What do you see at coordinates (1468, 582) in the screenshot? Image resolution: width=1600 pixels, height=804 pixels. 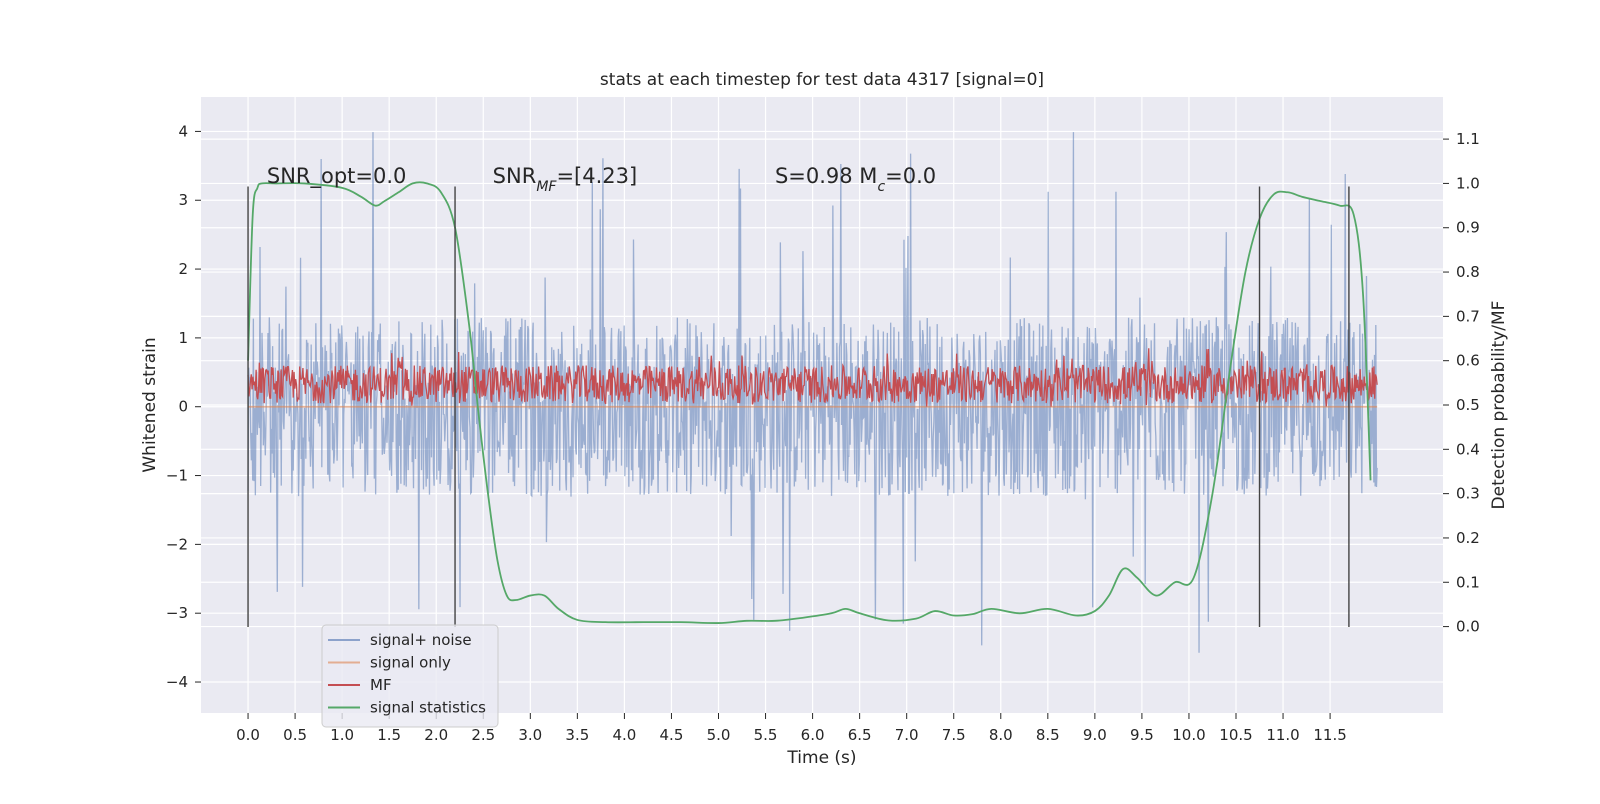 I see `right-tick-label: 0.1` at bounding box center [1468, 582].